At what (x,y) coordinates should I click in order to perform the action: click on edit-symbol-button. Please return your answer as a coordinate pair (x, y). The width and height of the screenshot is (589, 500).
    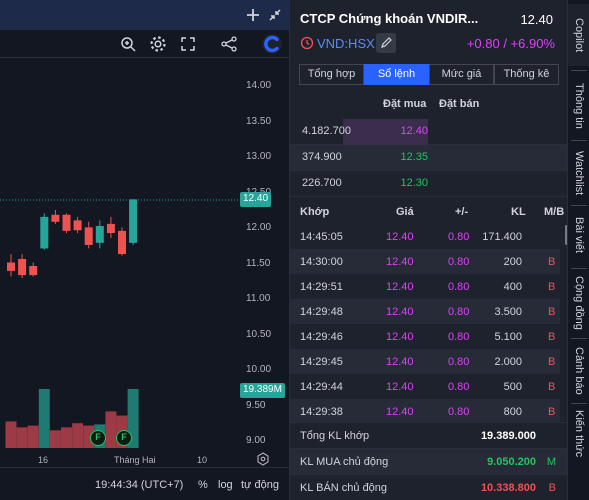
    Looking at the image, I should click on (386, 43).